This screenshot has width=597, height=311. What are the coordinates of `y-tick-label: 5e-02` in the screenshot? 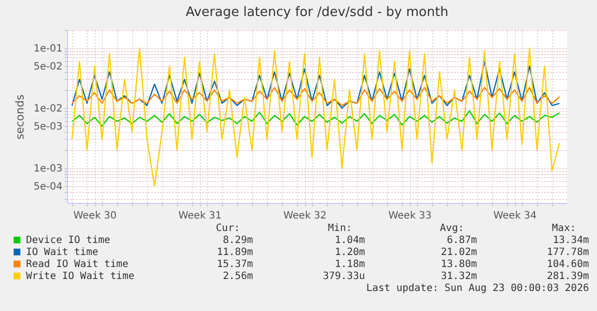 It's located at (48, 67).